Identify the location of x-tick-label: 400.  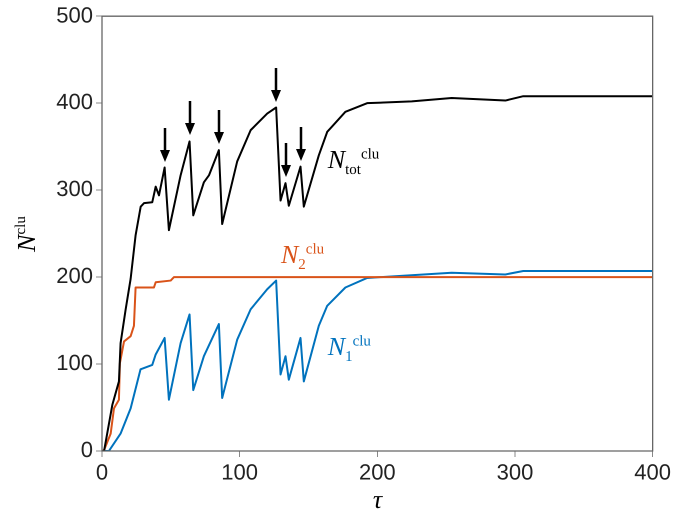
(653, 471).